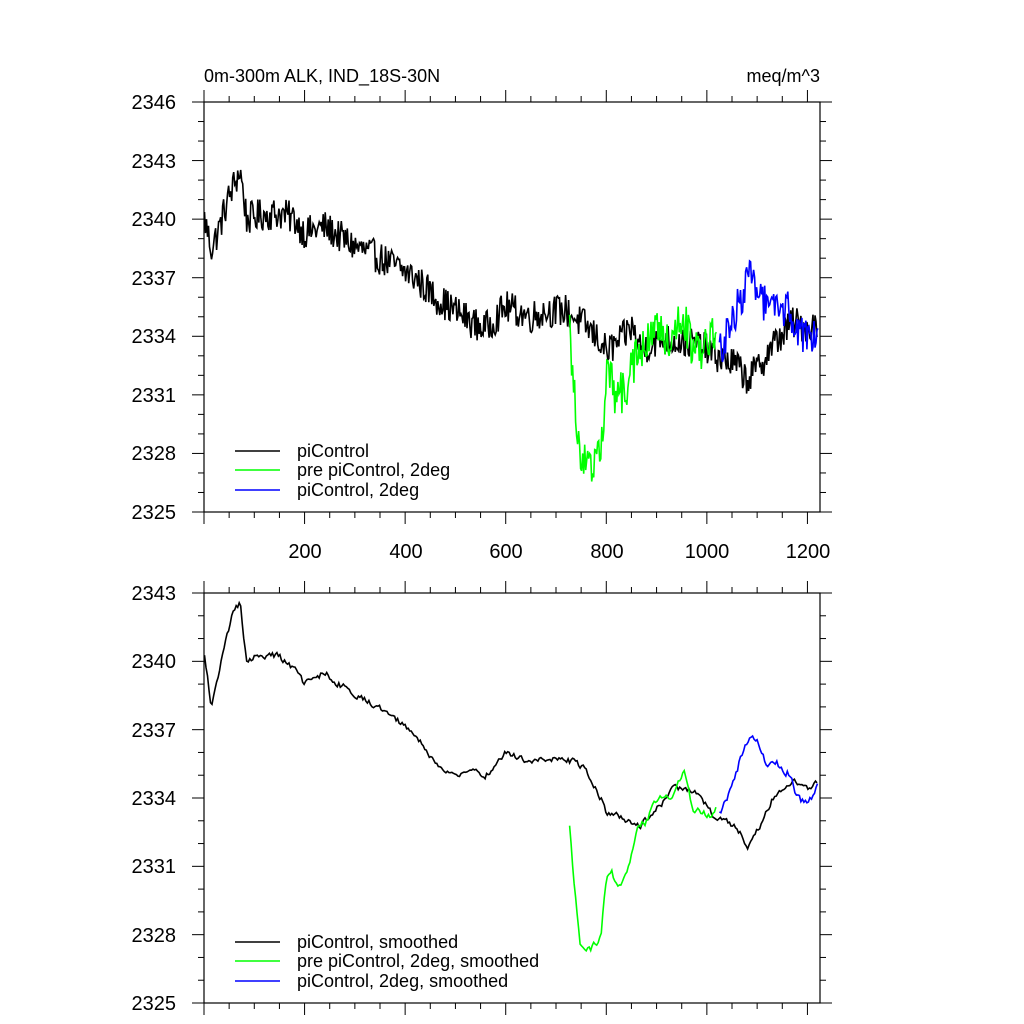 This screenshot has width=1024, height=1024. What do you see at coordinates (783, 76) in the screenshot?
I see `top-chart-units: meq/m^3` at bounding box center [783, 76].